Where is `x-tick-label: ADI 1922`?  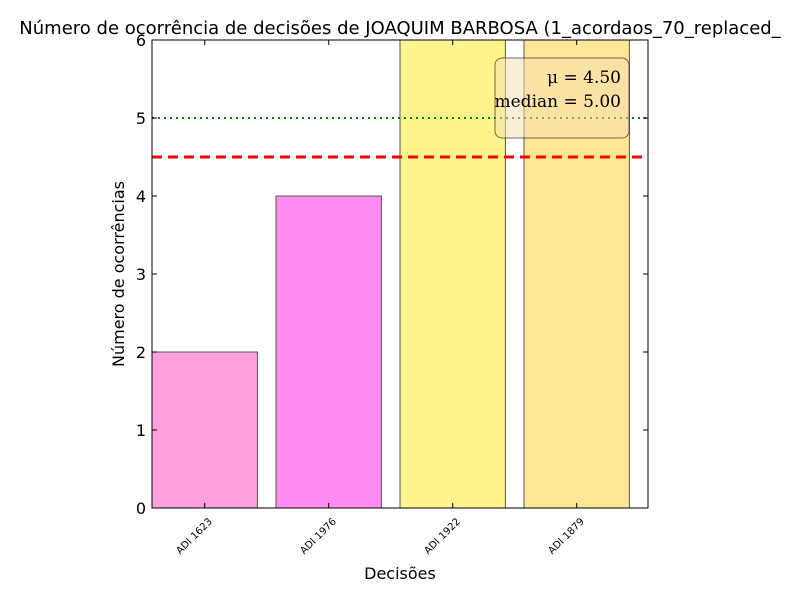
x-tick-label: ADI 1922 is located at coordinates (442, 536).